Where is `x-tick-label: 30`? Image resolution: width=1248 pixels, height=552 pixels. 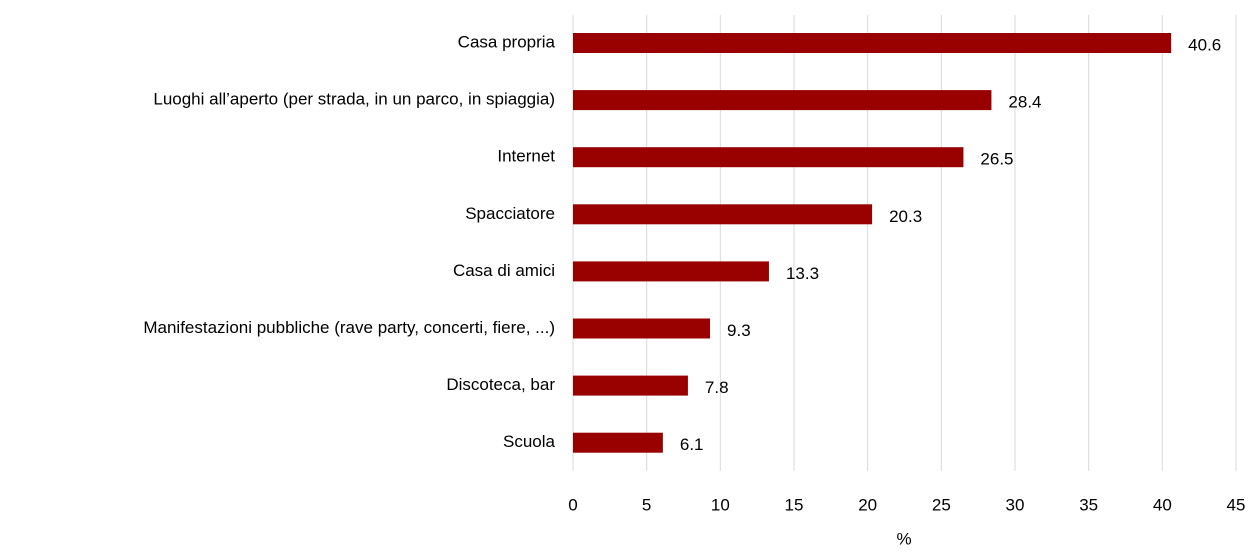
x-tick-label: 30 is located at coordinates (1015, 504).